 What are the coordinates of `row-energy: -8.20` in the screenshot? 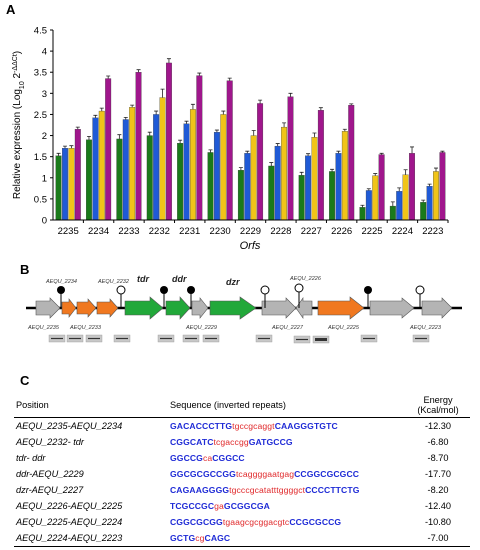 It's located at (438, 490).